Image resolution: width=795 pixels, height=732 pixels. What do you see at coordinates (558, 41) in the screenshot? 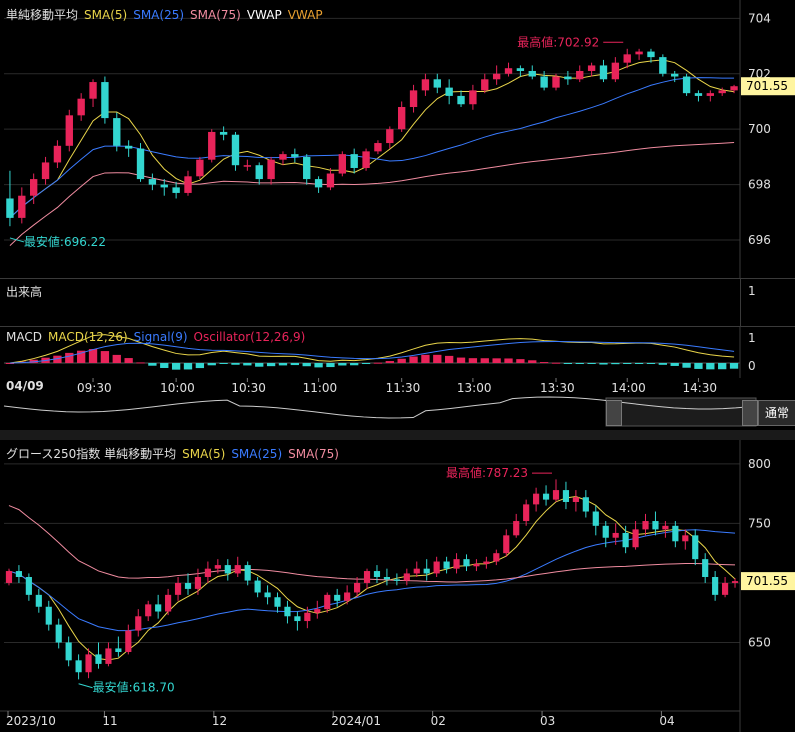
I see `highest-price-label: 最高値:702.92` at bounding box center [558, 41].